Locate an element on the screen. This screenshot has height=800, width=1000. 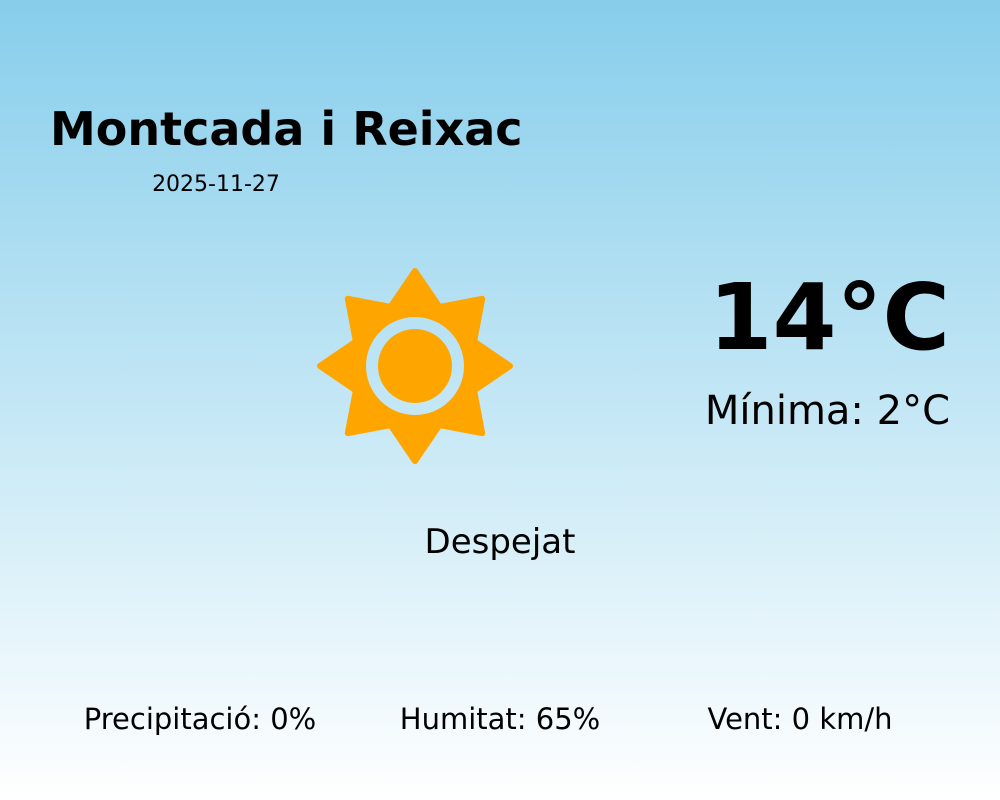
city-title: Montcada i Reixac is located at coordinates (286, 129).